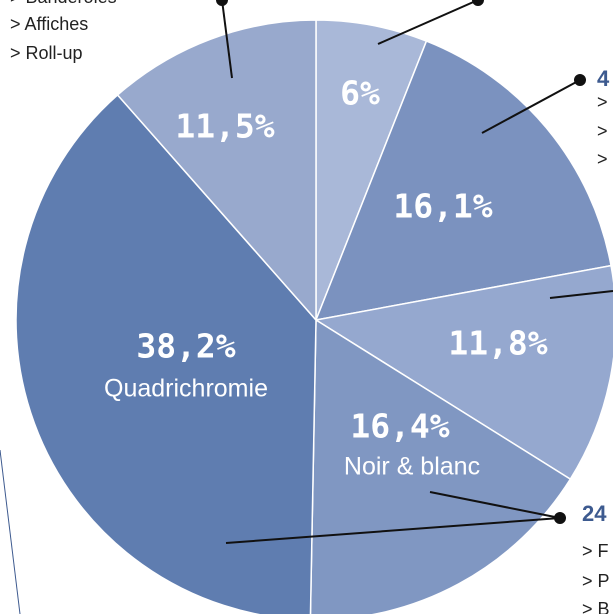 Image resolution: width=613 pixels, height=614 pixels. I want to click on annotation: 4, so click(603, 78).